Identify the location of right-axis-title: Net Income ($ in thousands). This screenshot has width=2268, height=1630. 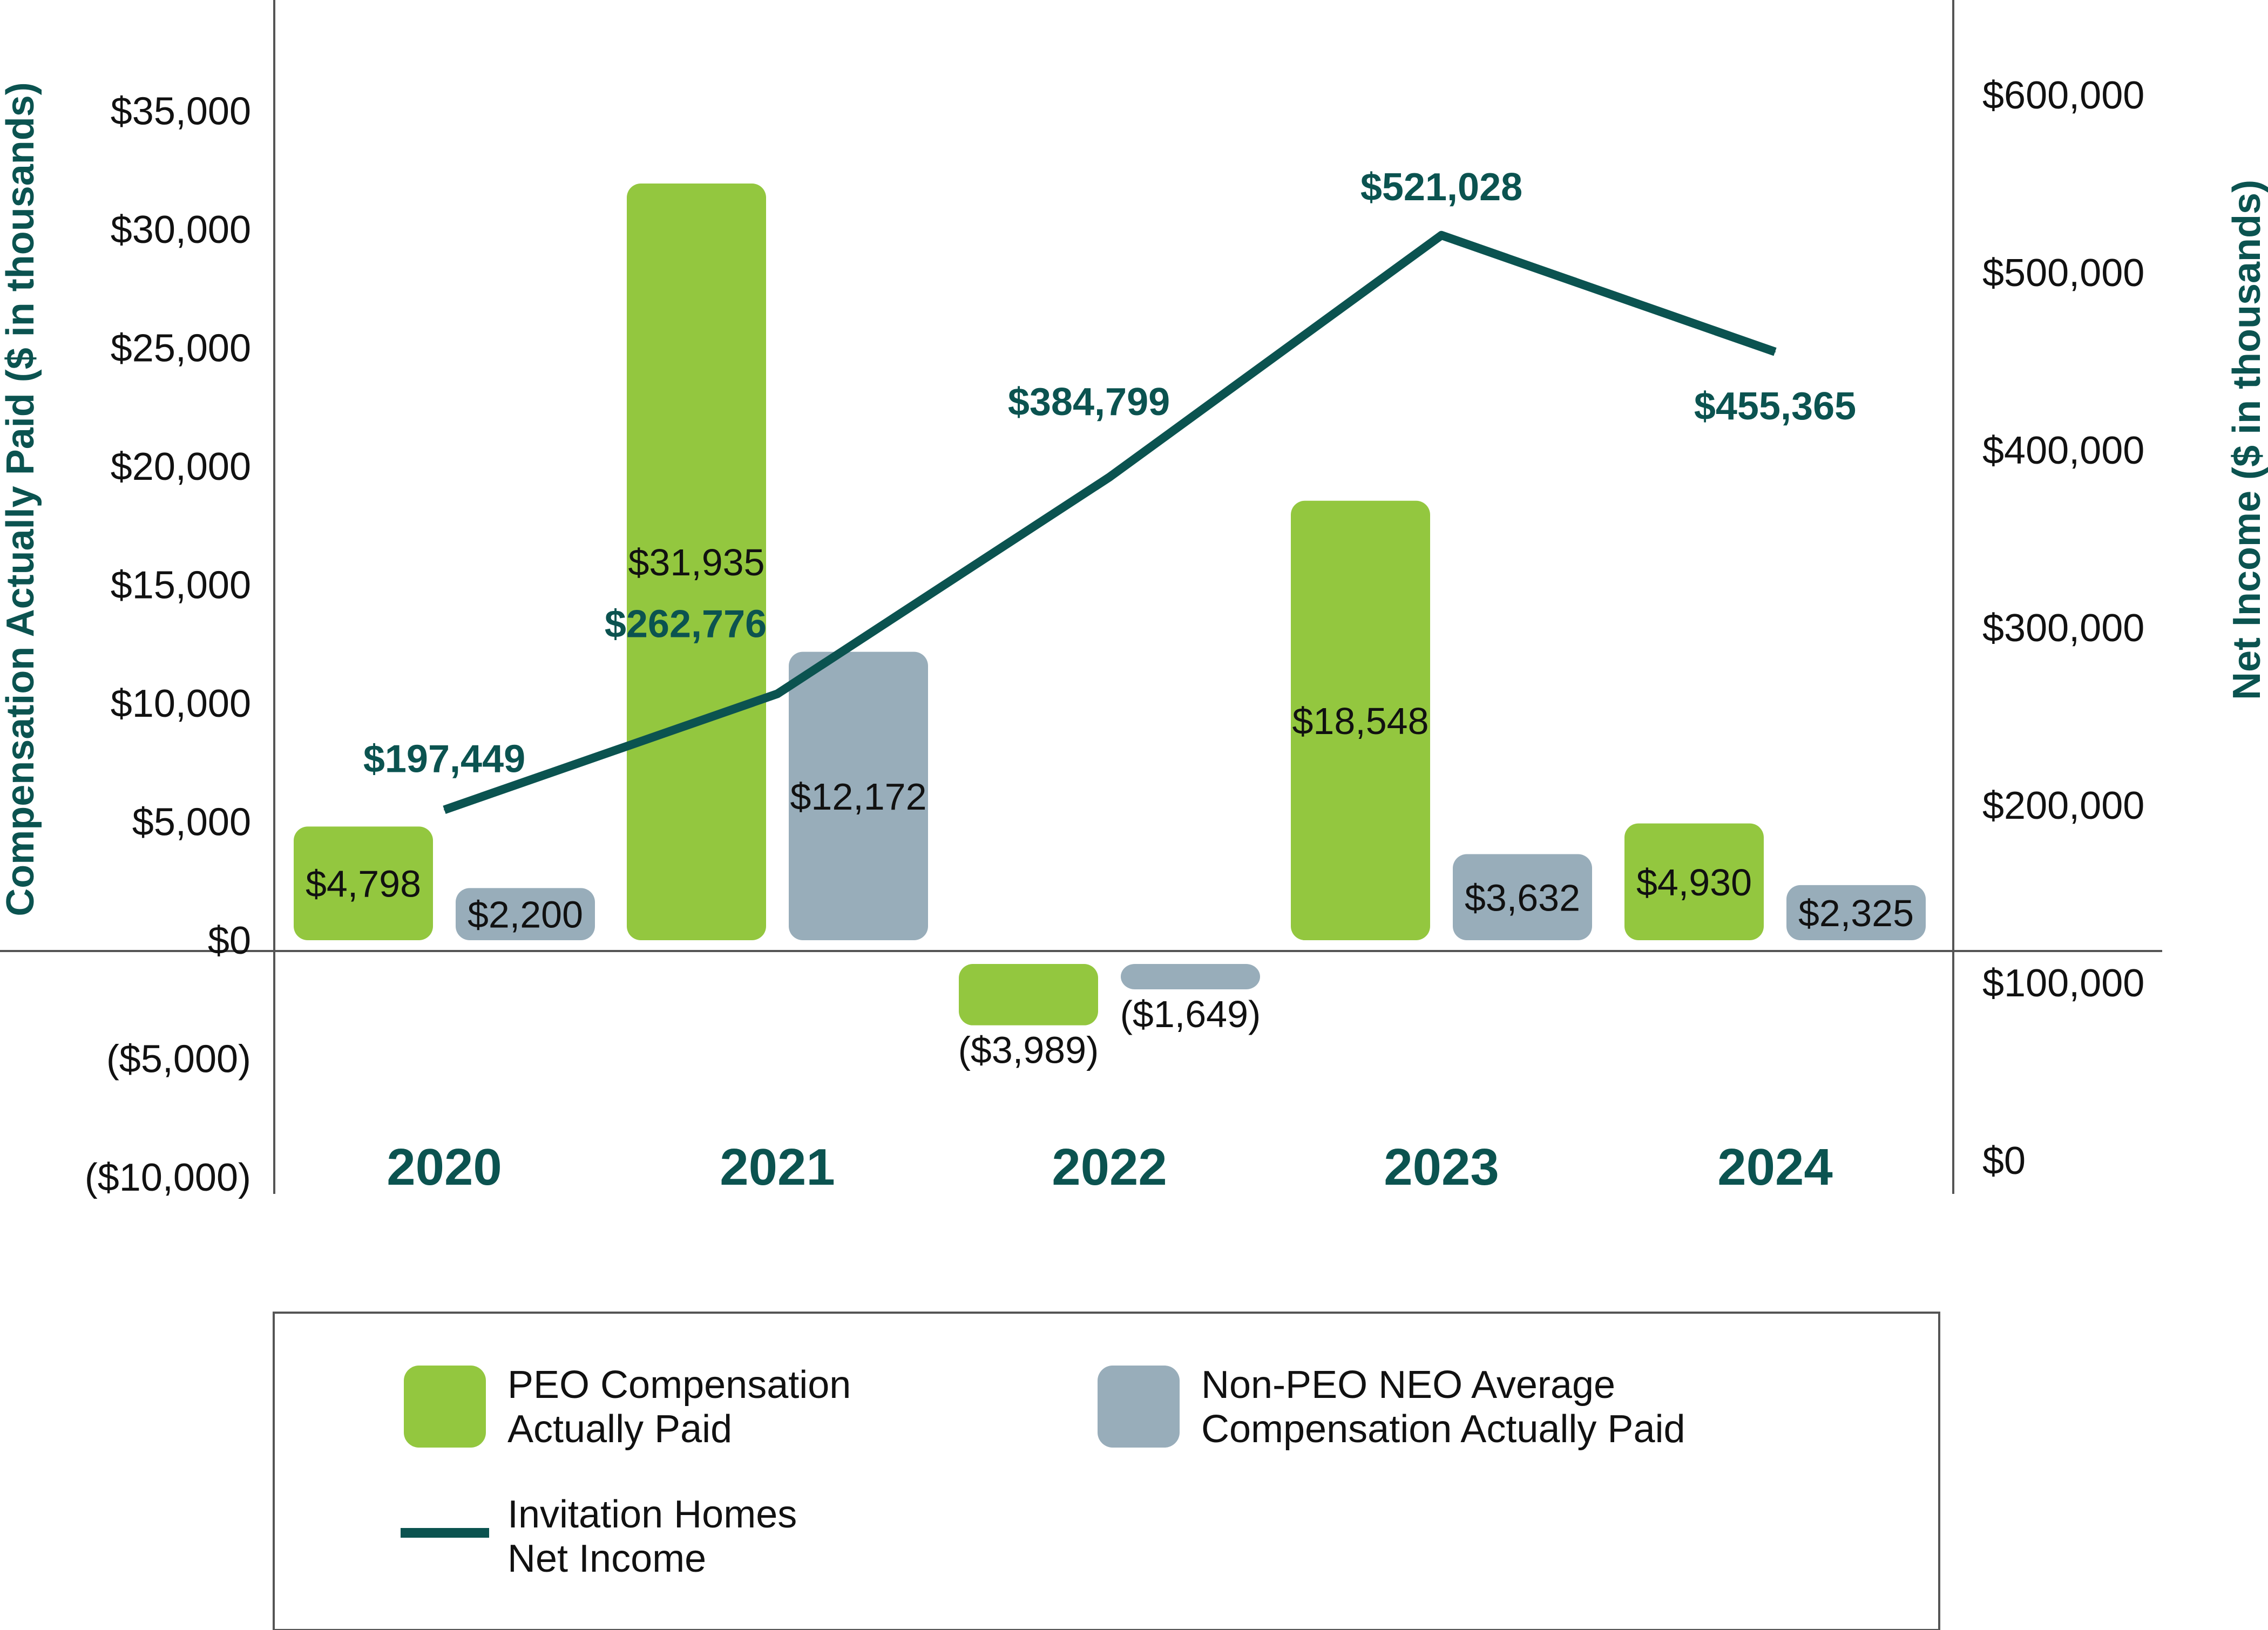
(2247, 440).